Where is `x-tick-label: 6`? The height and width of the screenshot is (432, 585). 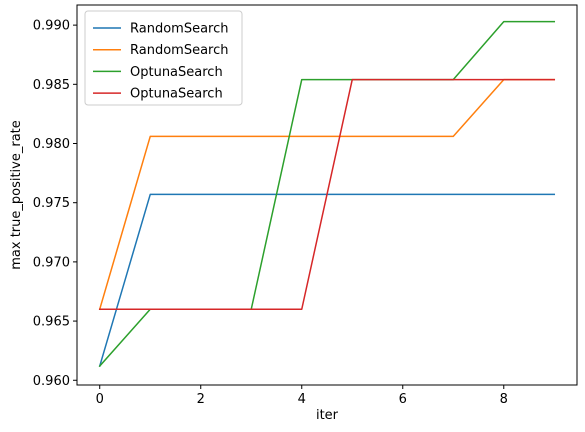
x-tick-label: 6 is located at coordinates (403, 399).